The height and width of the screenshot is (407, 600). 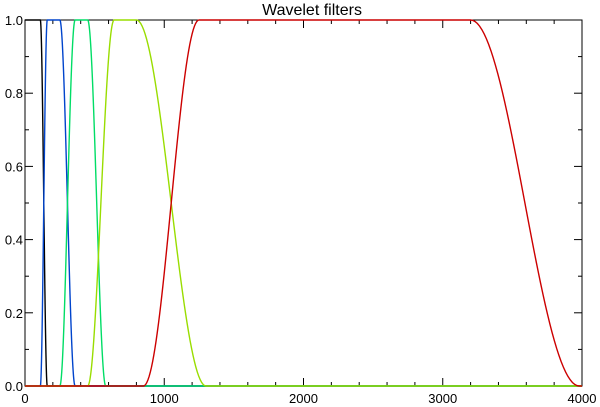 What do you see at coordinates (164, 398) in the screenshot?
I see `x-tick-label: 1000` at bounding box center [164, 398].